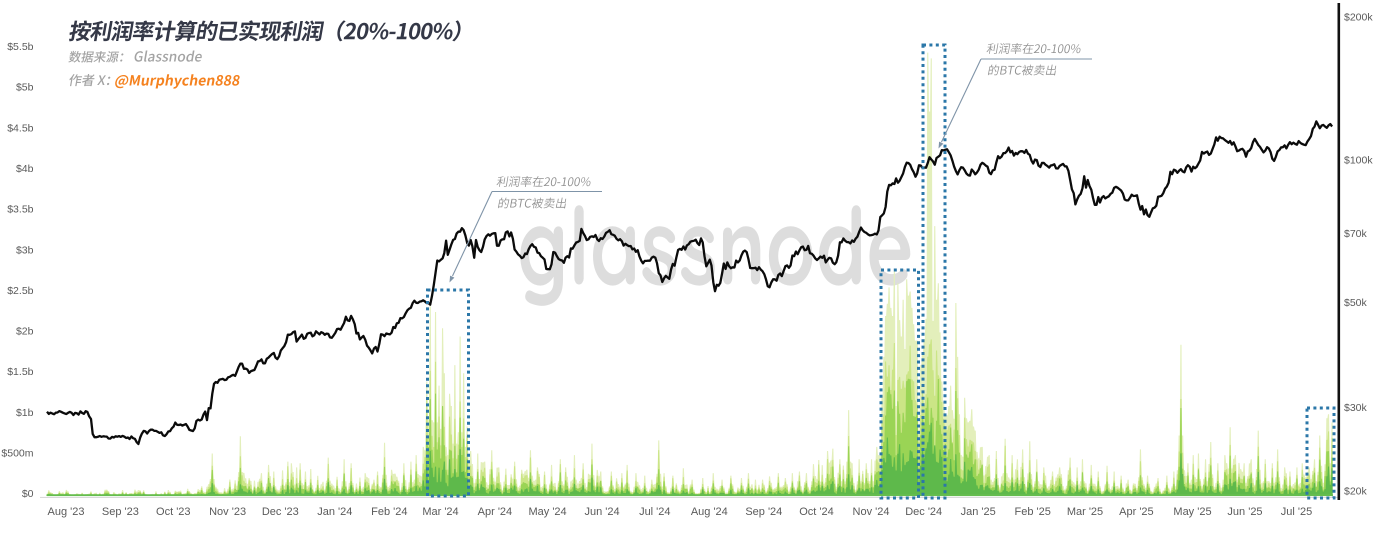  I want to click on svg-text: $1.5b, so click(20, 372).